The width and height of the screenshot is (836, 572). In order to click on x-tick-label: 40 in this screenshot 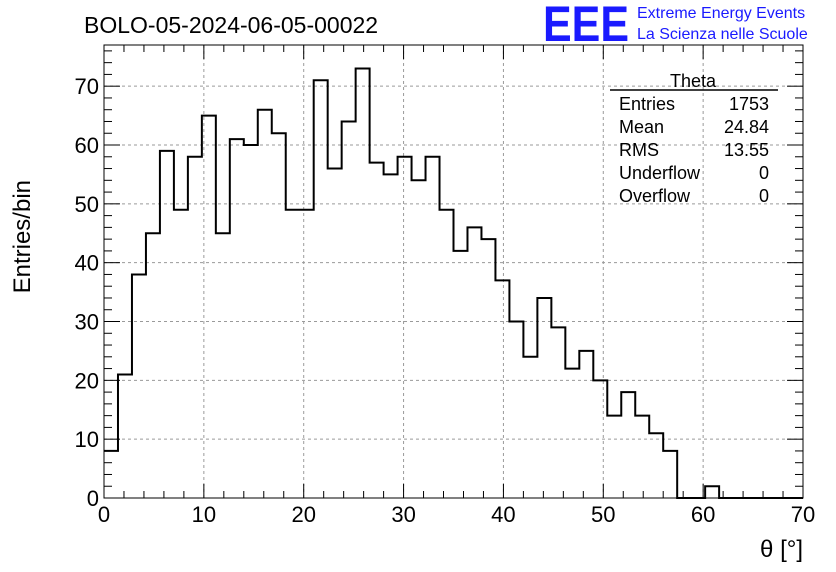, I will do `click(503, 514)`.